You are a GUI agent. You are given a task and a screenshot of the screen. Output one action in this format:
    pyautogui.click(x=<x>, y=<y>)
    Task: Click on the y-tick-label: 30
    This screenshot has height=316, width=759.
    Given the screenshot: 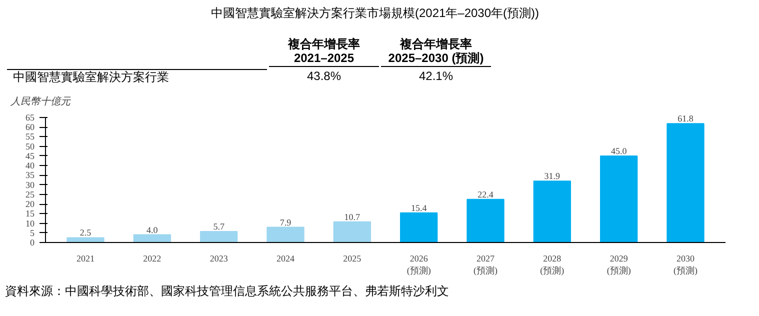 What is the action you would take?
    pyautogui.click(x=30, y=185)
    